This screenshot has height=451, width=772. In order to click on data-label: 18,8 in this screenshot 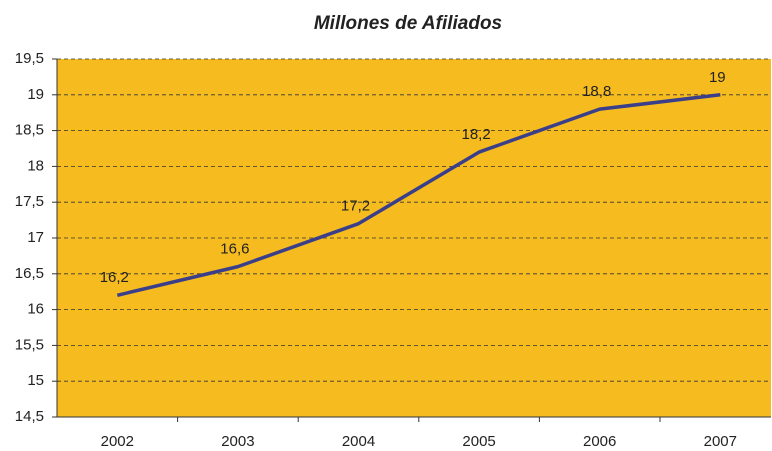, I will do `click(596, 91)`.